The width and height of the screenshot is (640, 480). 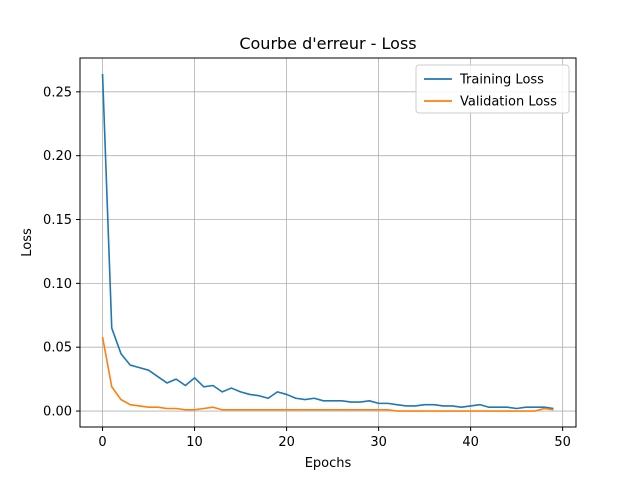 I want to click on x-tick-label: 40, so click(x=470, y=442).